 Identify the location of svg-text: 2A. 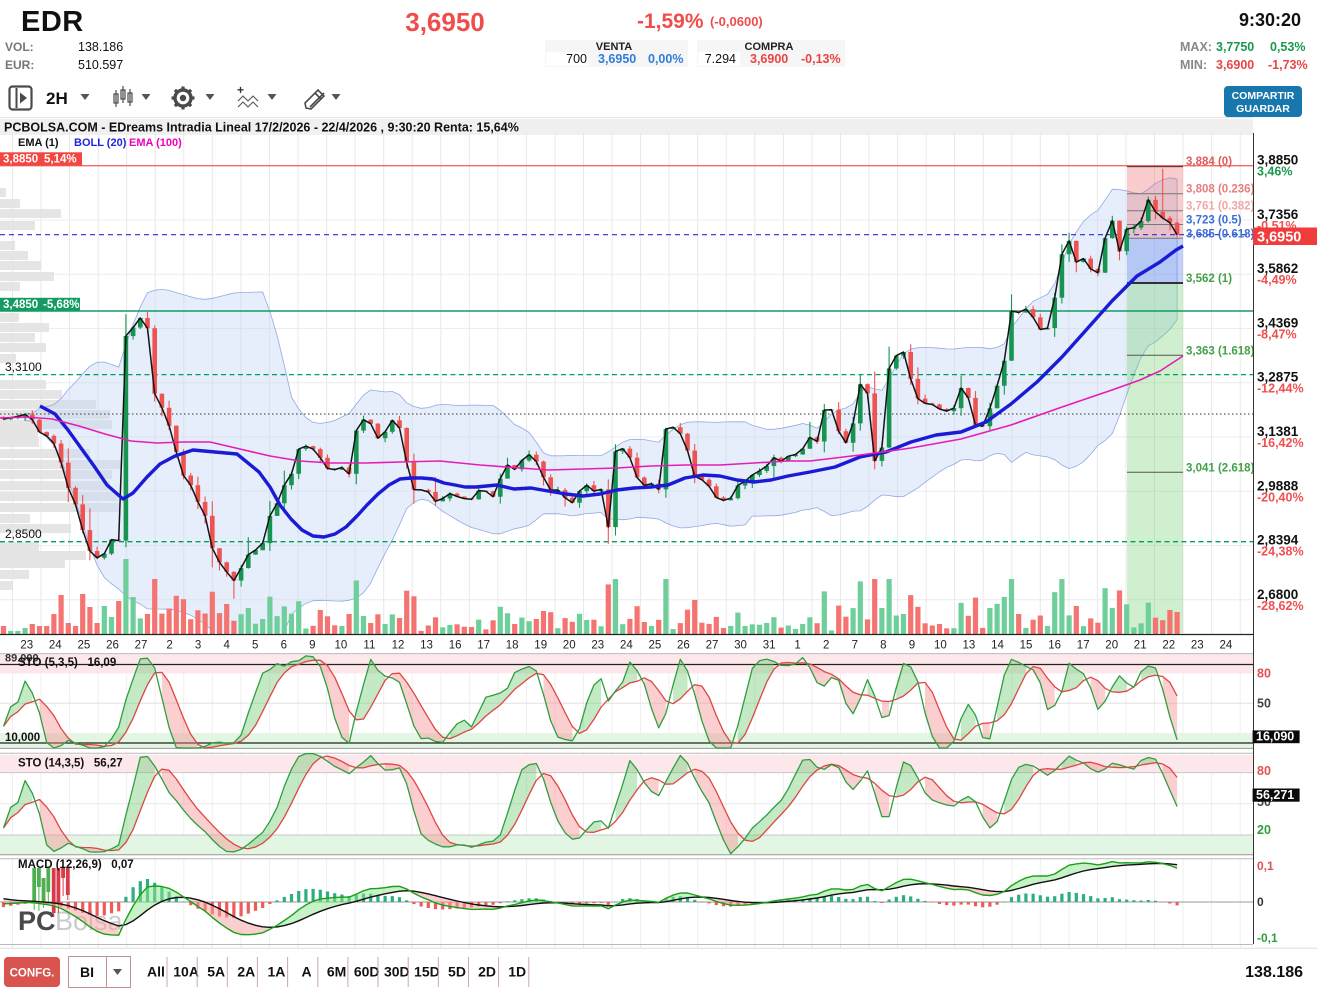
(246, 972).